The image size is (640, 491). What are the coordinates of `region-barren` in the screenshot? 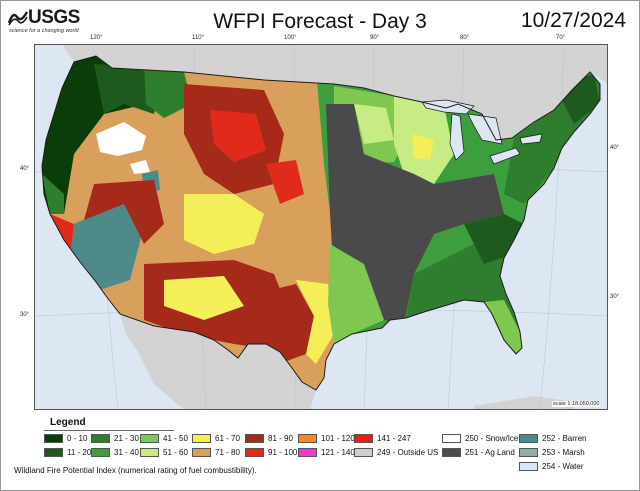 It's located at (106, 247).